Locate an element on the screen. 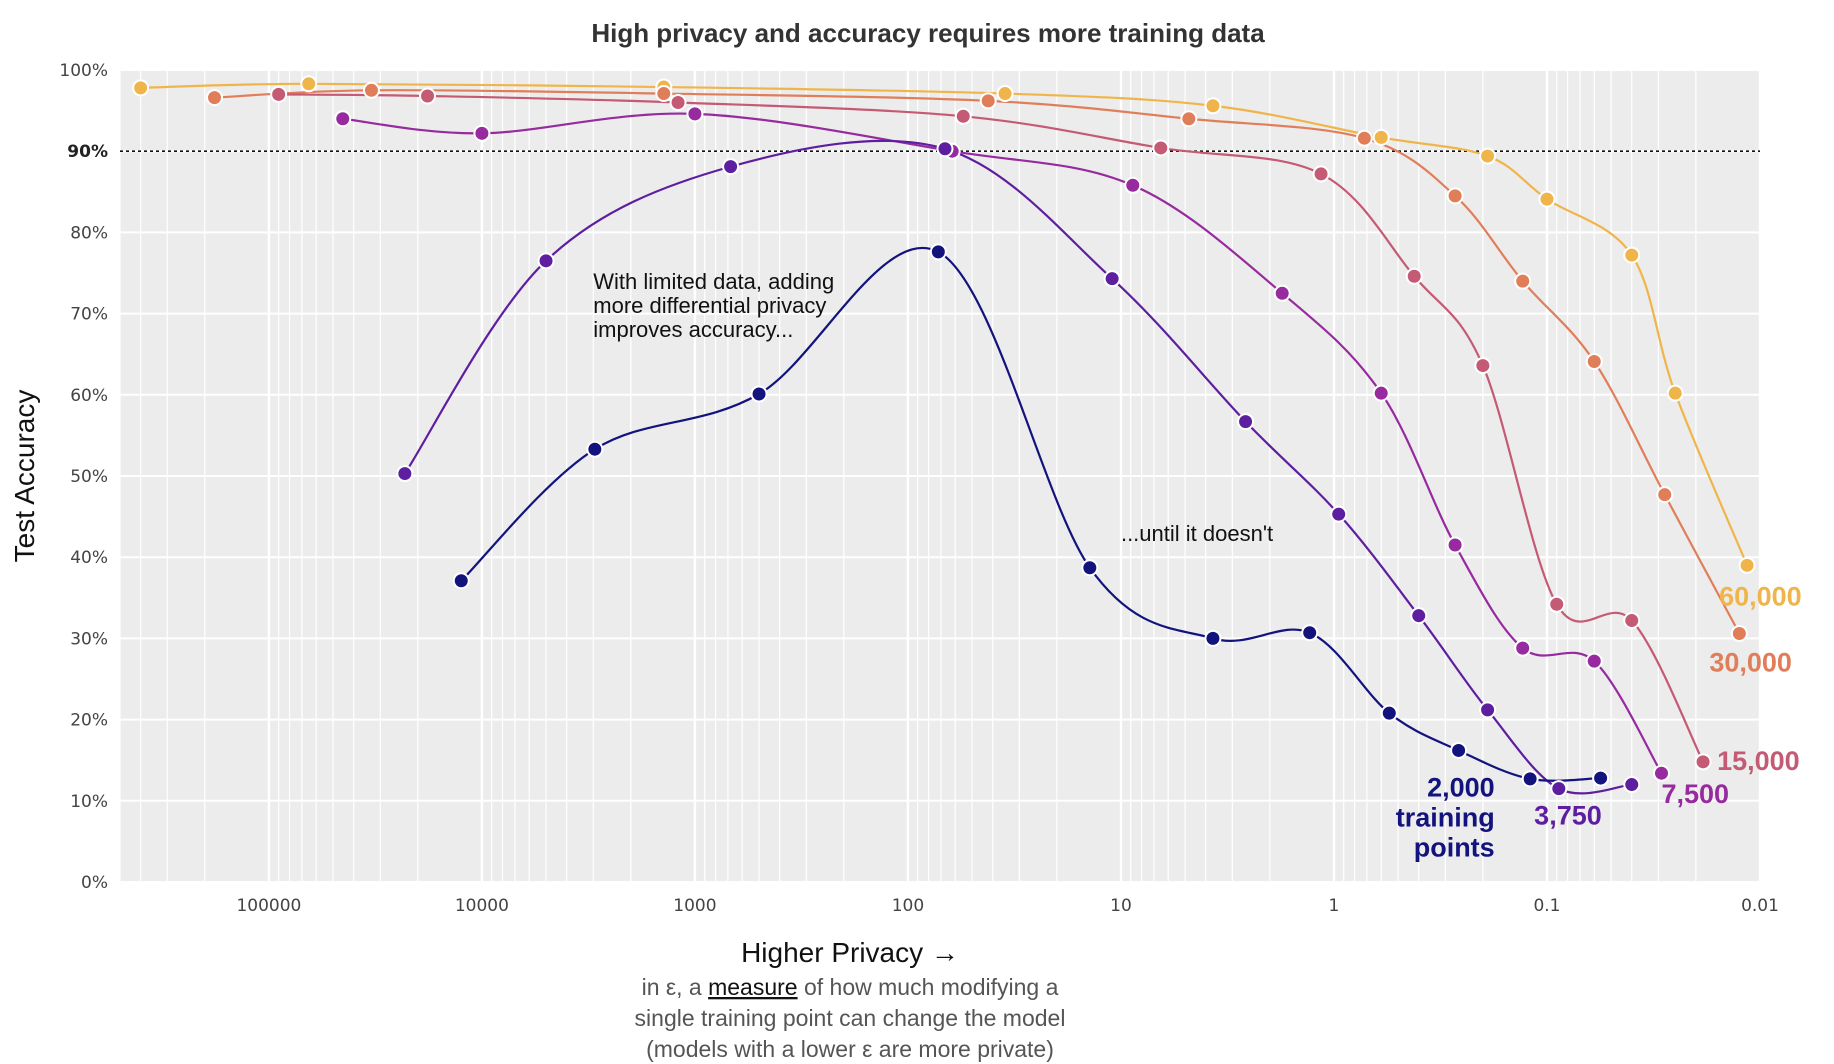  y-tick-label: 90% is located at coordinates (87, 152).